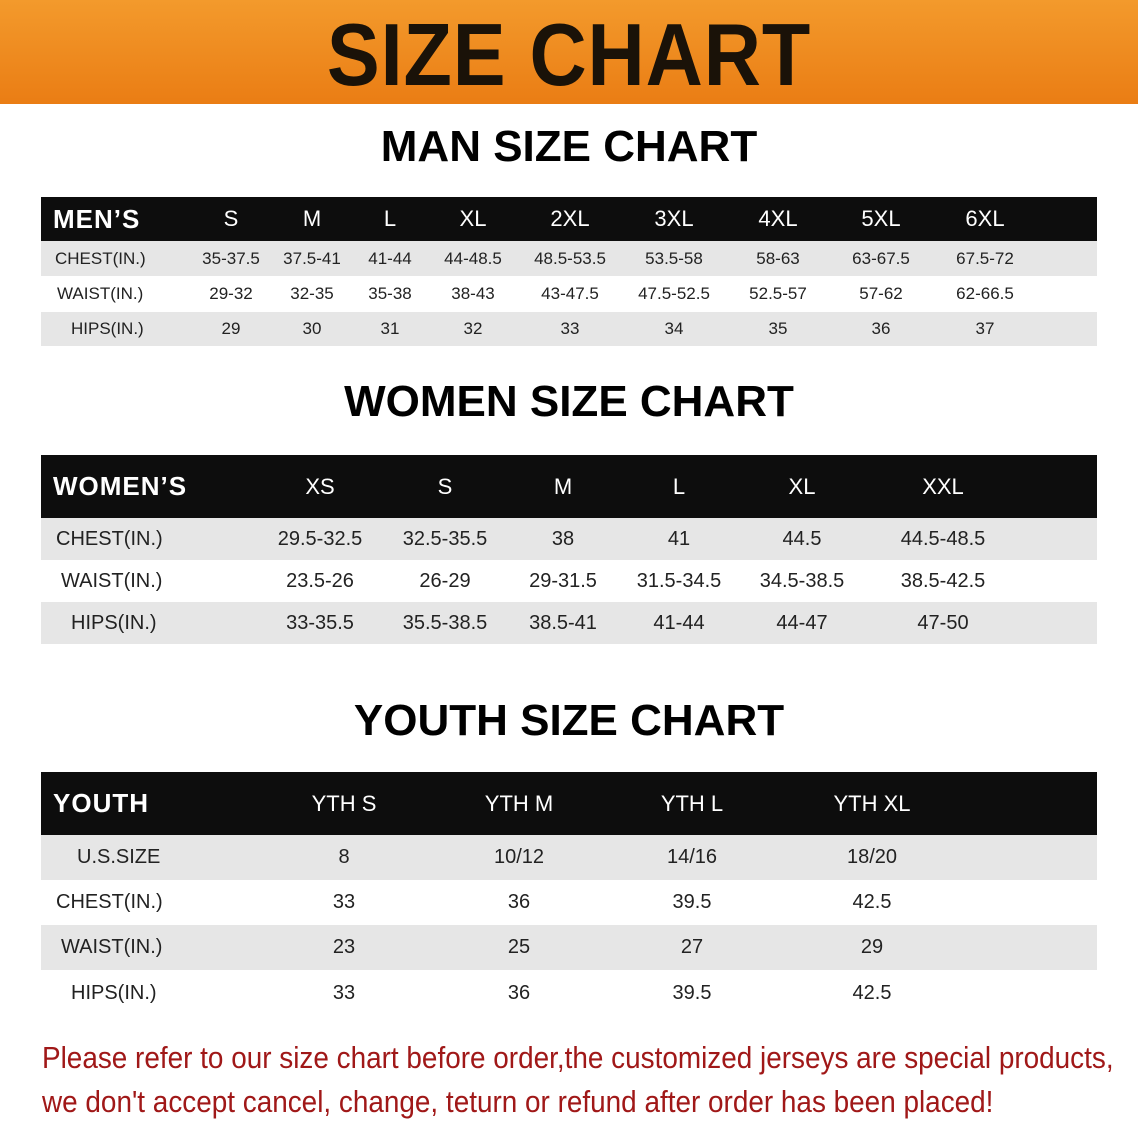  I want to click on table-cell: 57-62, so click(881, 293).